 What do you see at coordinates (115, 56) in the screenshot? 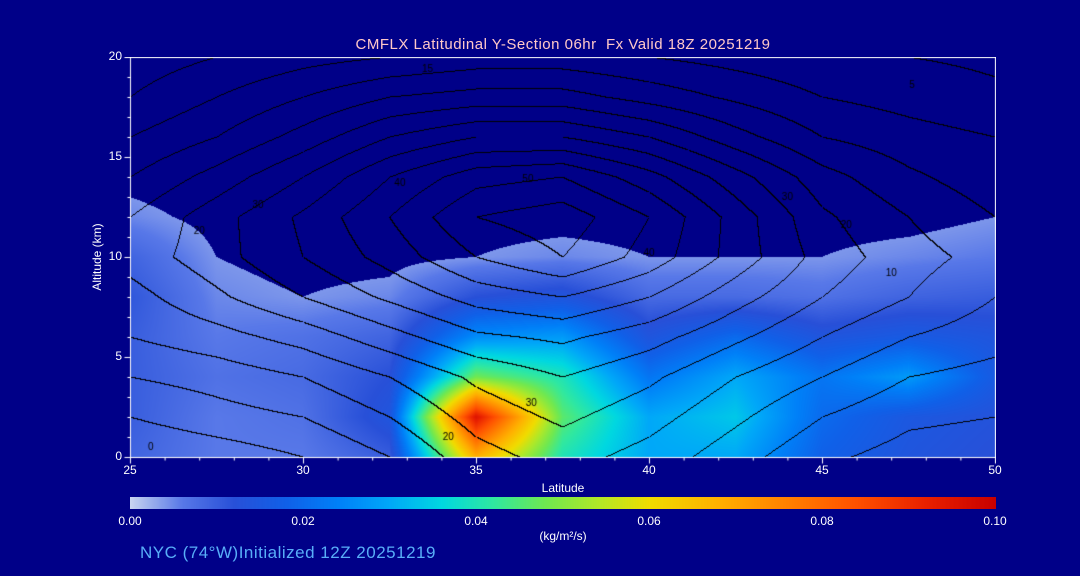
I see `y-tick-label: 20` at bounding box center [115, 56].